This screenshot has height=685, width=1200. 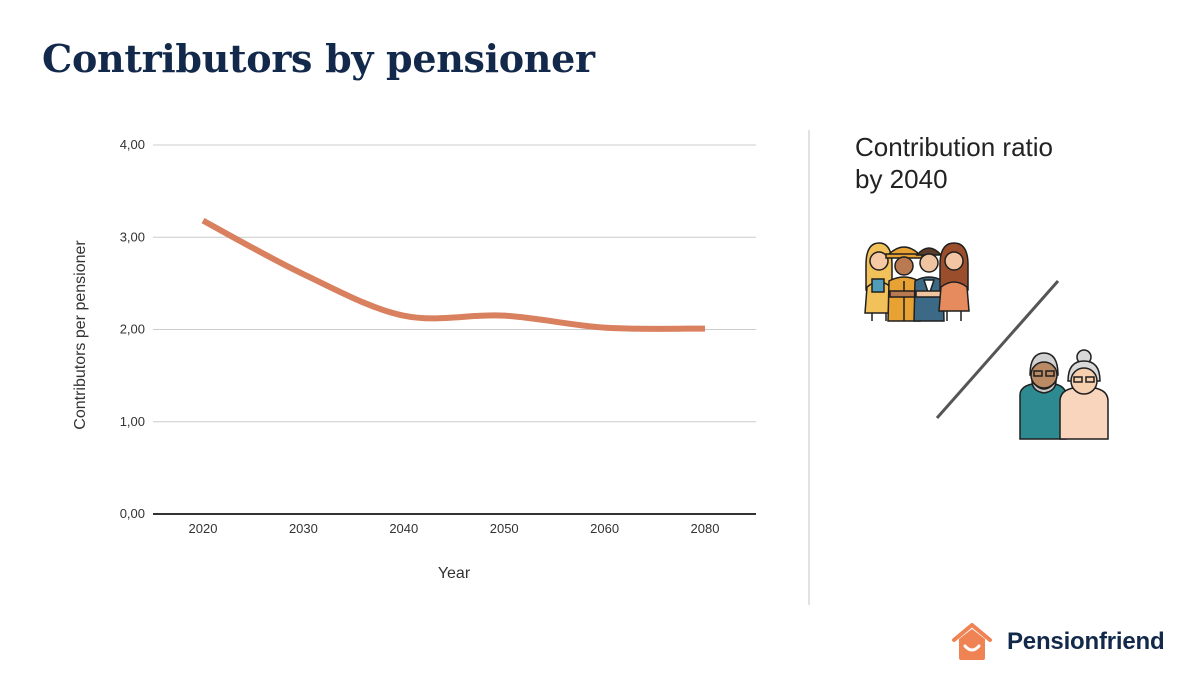 I want to click on x-tick-label: 2020, so click(x=203, y=528).